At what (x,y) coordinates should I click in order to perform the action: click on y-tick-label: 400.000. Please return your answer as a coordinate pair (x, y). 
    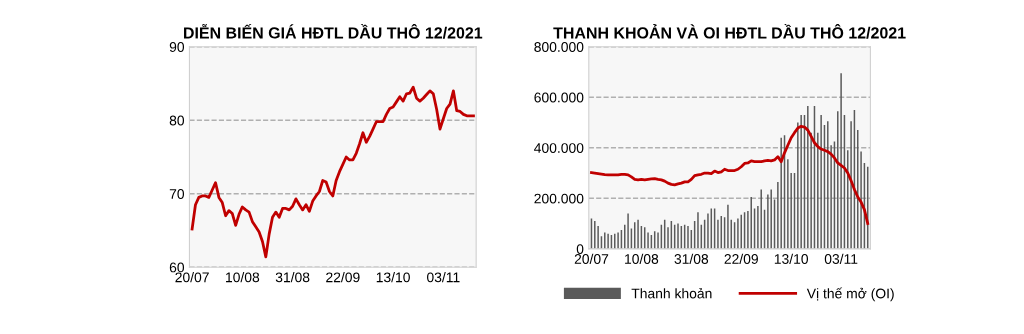
    Looking at the image, I should click on (559, 148).